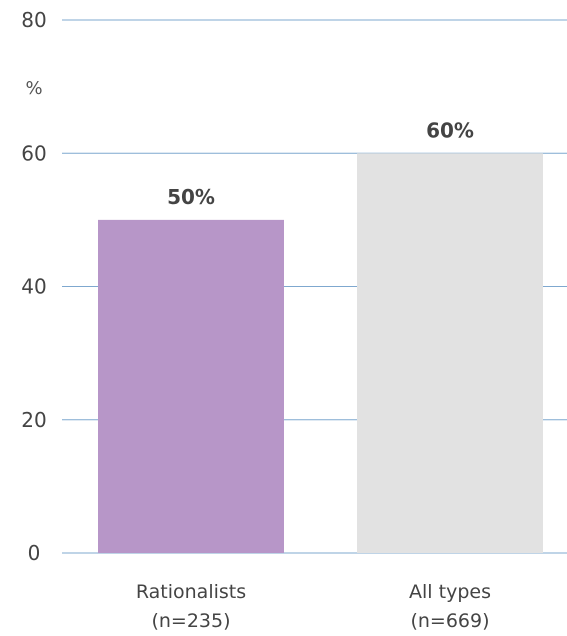 The image size is (567, 636). Describe the element at coordinates (191, 592) in the screenshot. I see `category-label-0: Rationalists` at that location.